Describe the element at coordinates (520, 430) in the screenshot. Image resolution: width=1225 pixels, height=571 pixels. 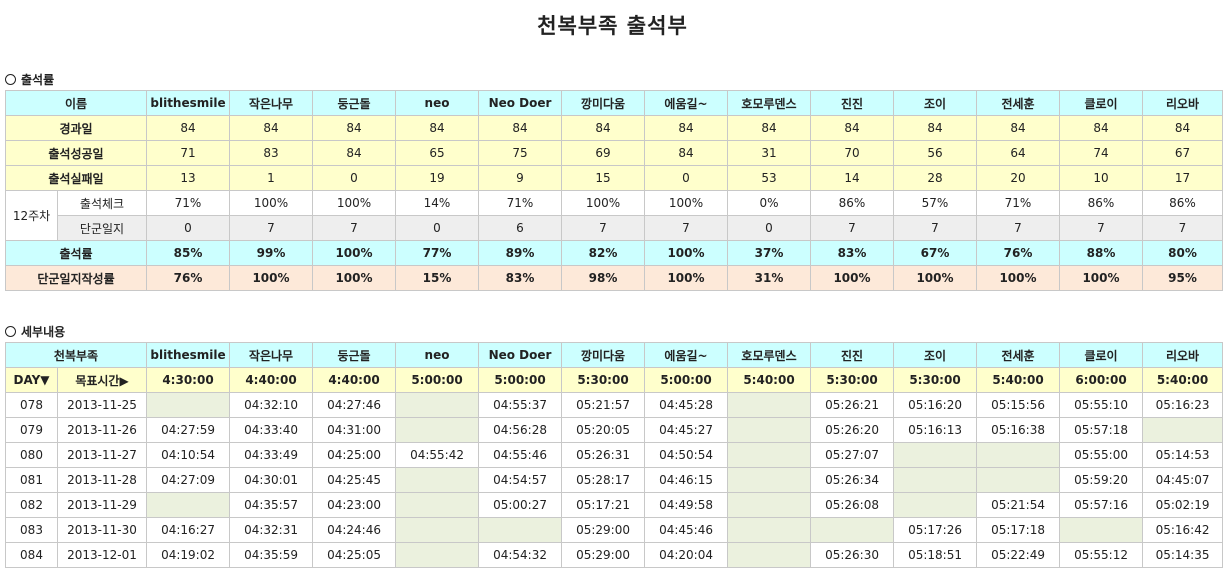
I see `time-cell: 04:56:28` at that location.